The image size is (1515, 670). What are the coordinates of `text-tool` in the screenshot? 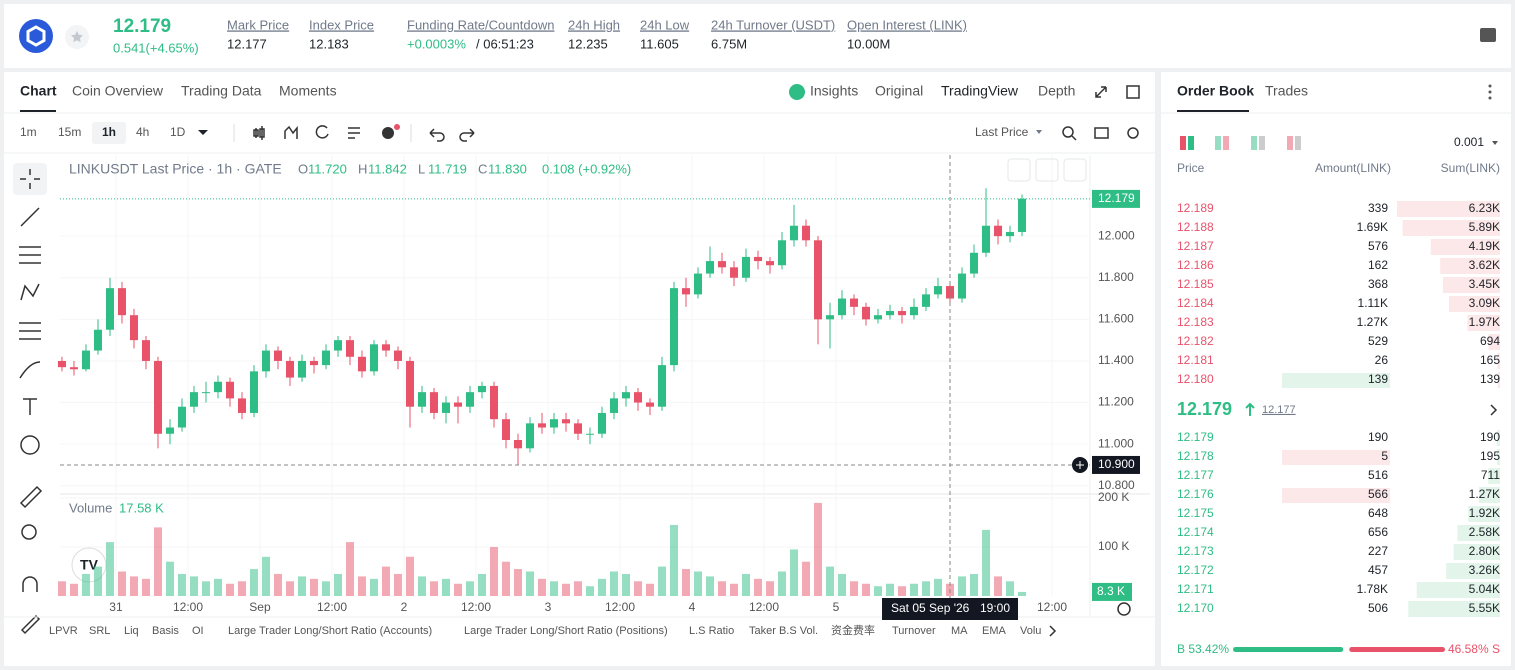 It's located at (30, 406).